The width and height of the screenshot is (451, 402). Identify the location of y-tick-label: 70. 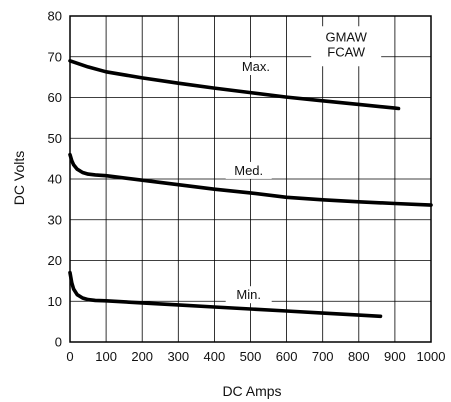
(55, 56).